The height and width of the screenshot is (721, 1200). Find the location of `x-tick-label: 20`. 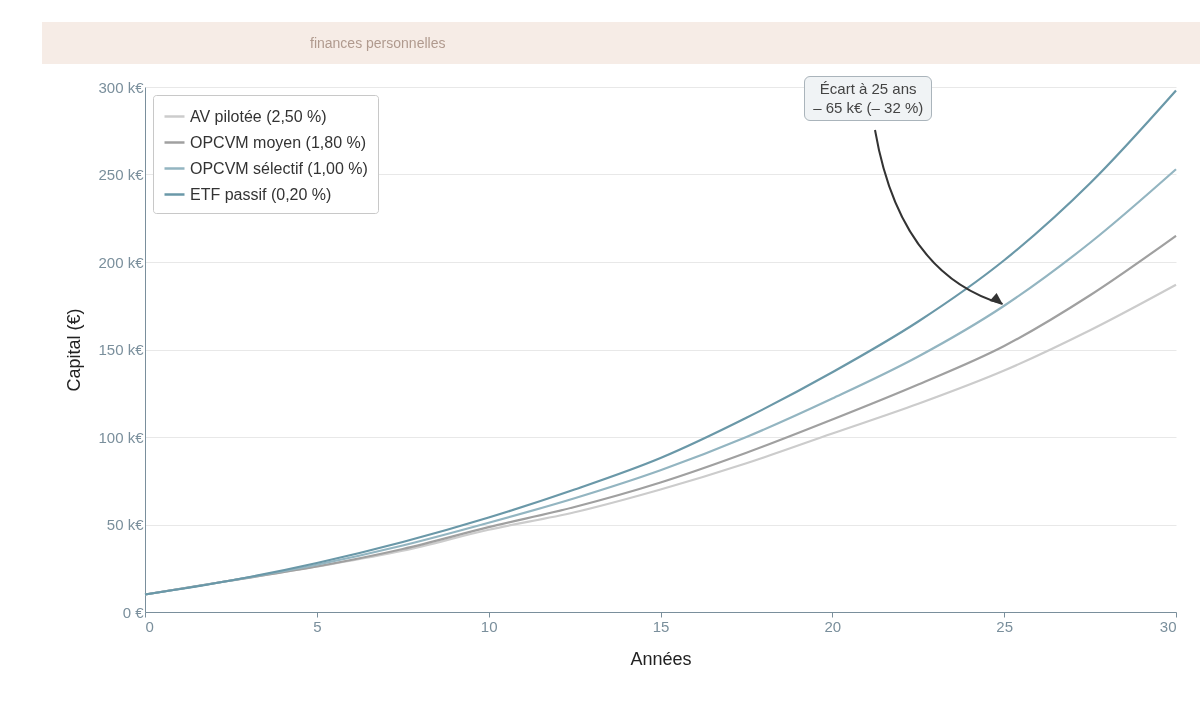

x-tick-label: 20 is located at coordinates (833, 626).